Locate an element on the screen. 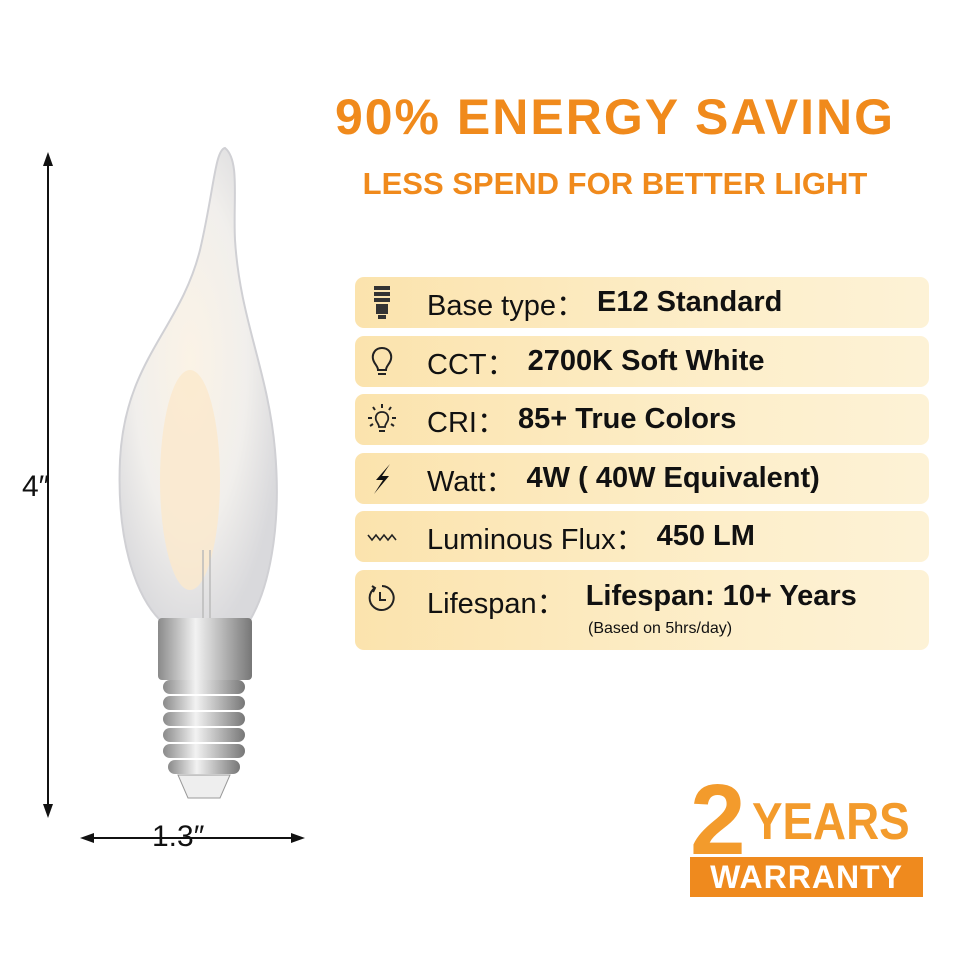  spec-value: 450 LM is located at coordinates (705, 536).